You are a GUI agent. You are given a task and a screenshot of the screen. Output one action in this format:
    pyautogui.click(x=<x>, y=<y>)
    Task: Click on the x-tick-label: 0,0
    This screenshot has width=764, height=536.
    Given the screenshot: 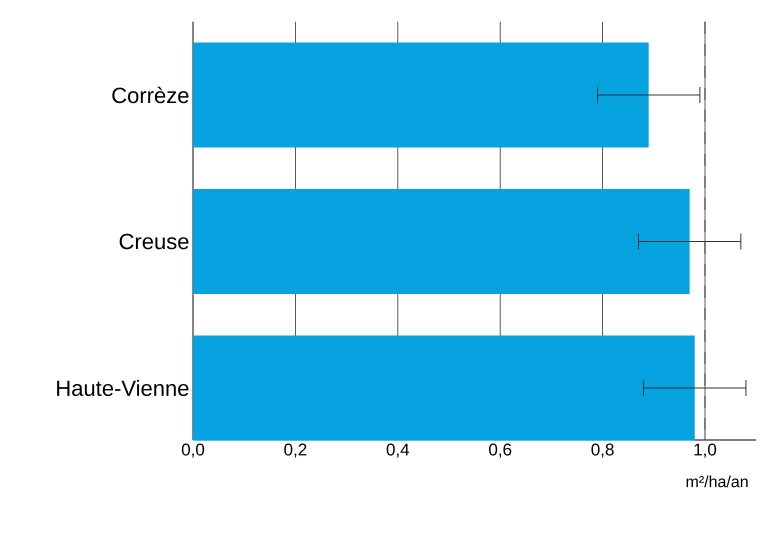 What is the action you would take?
    pyautogui.click(x=193, y=451)
    